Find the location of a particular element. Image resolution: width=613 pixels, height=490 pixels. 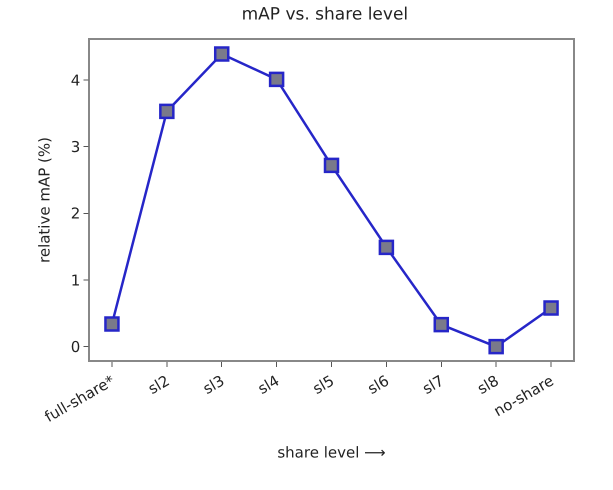

y-tick-label: 4 is located at coordinates (75, 80).